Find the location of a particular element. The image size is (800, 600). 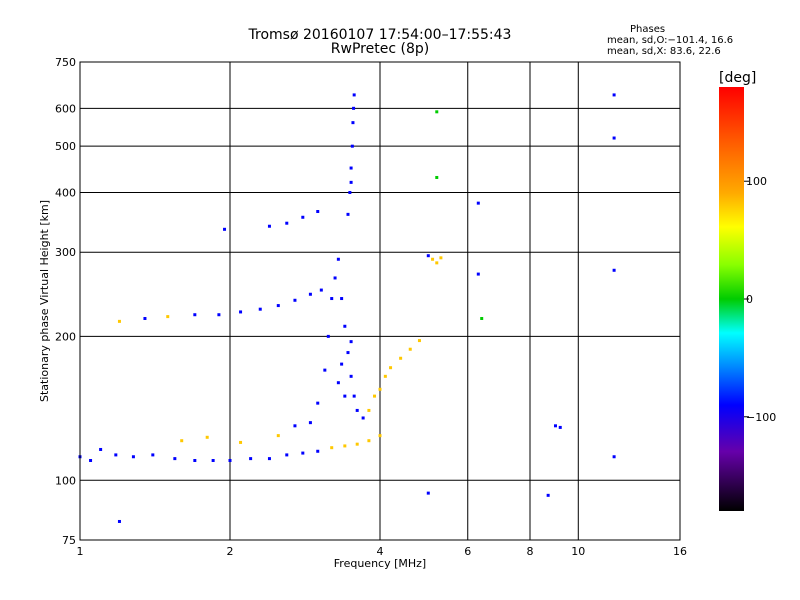

x-axis-label: Frequency [MHz] is located at coordinates (380, 563).